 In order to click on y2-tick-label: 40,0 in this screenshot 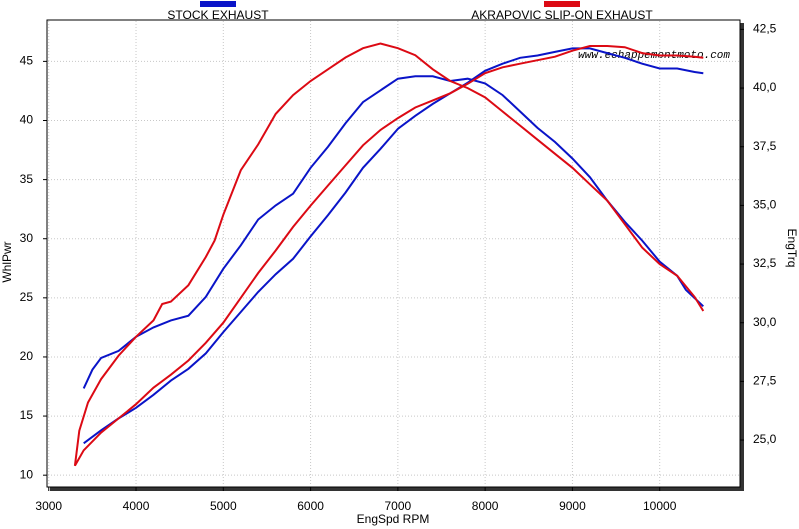, I will do `click(765, 87)`.